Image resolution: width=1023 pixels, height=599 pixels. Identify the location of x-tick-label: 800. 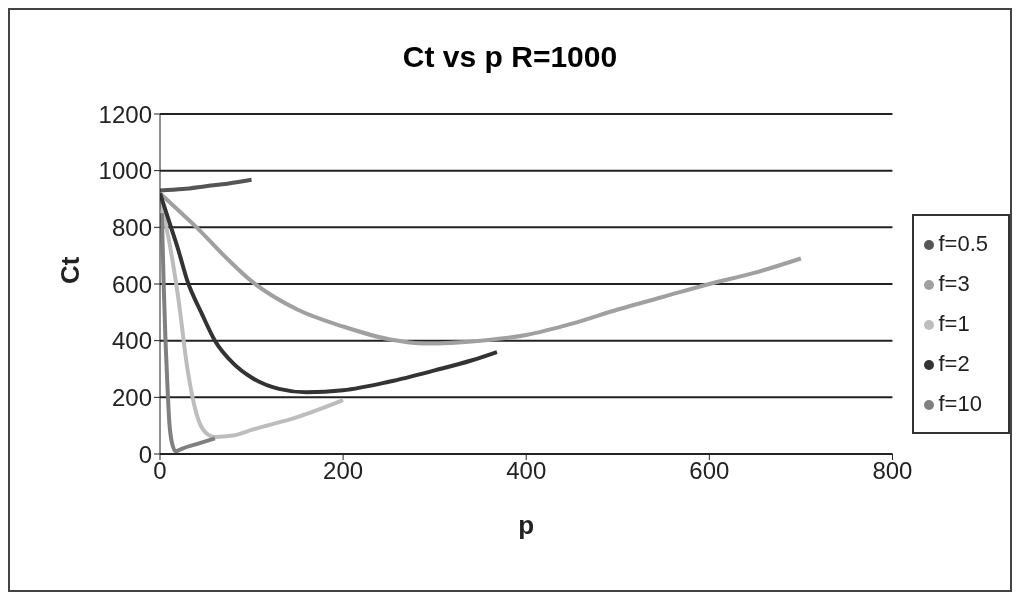
(892, 471).